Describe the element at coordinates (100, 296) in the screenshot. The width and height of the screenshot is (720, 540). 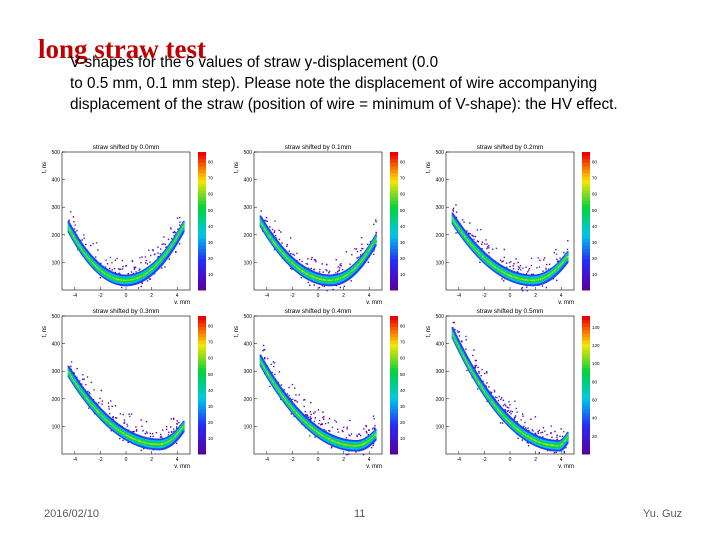
I see `x-tick-label: -2` at that location.